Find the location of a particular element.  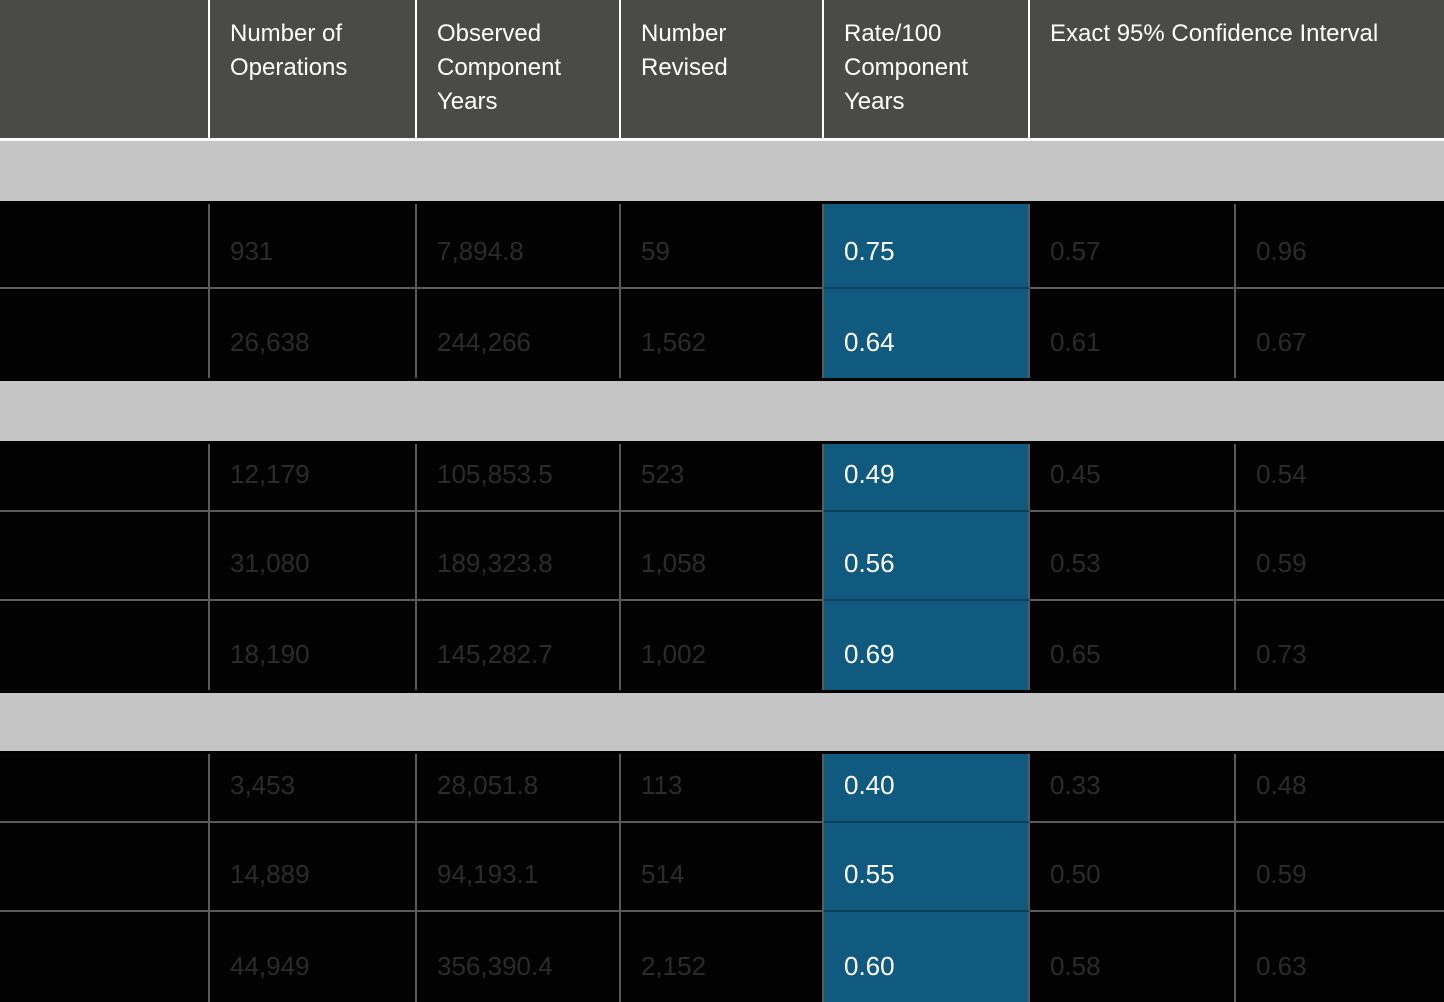

cell-rate: 0.64 is located at coordinates (927, 333).